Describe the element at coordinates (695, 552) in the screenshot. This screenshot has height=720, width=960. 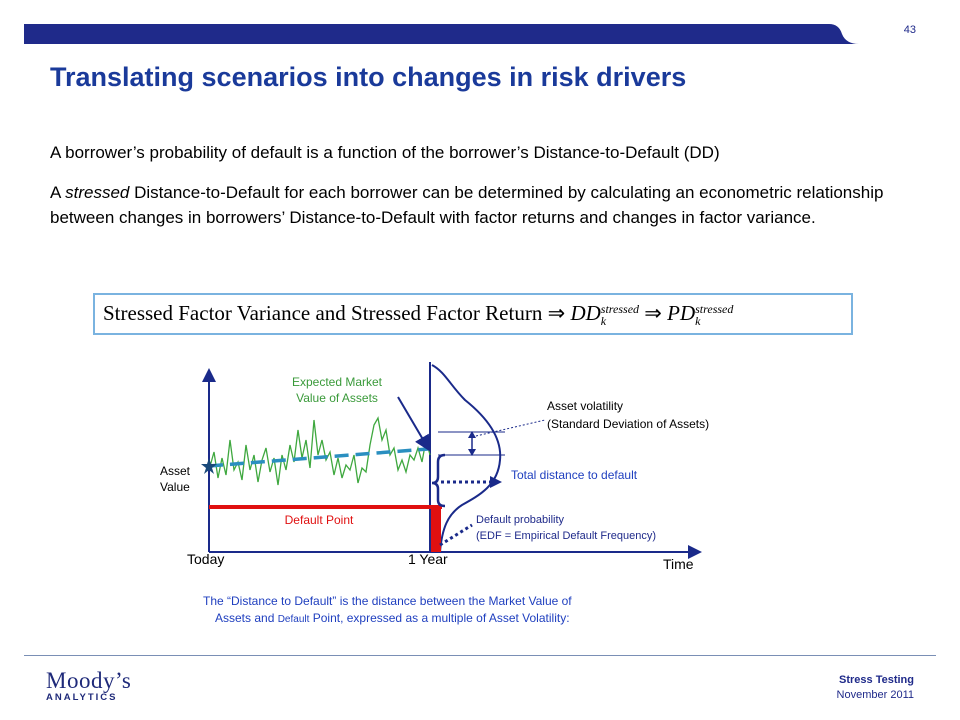
I see `x-axis-arrow` at that location.